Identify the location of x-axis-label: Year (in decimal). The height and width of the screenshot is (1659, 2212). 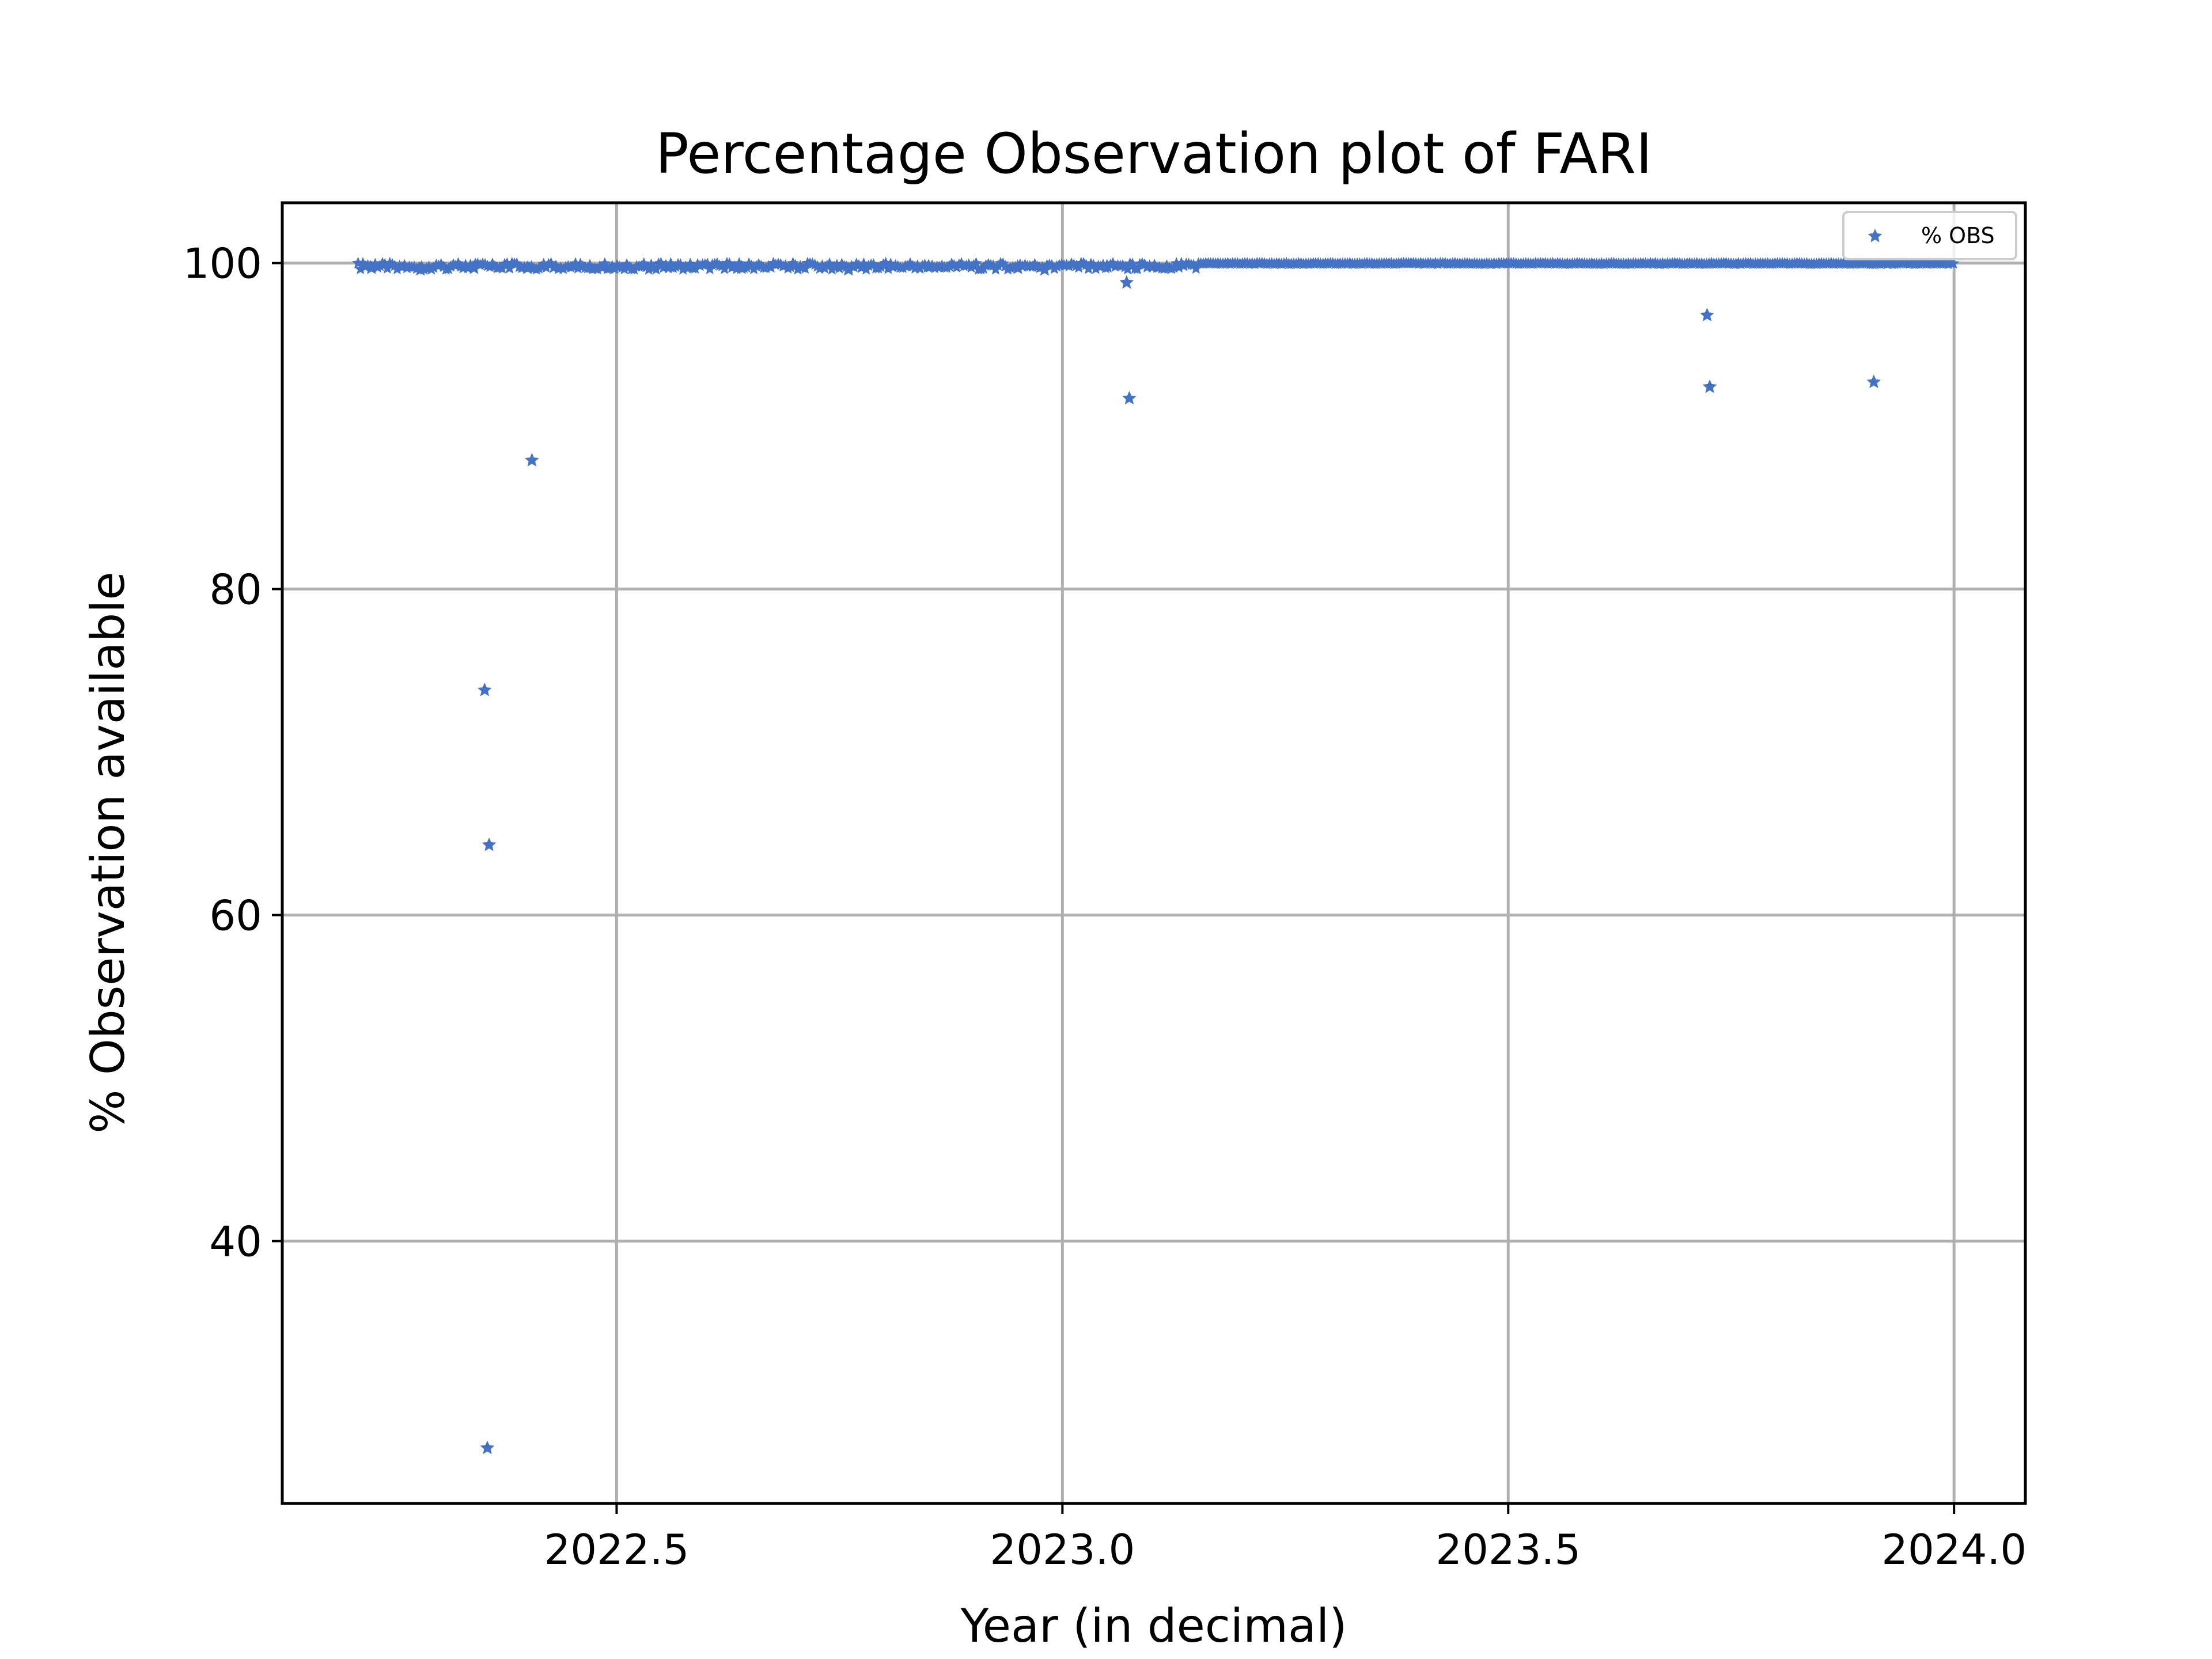
(1153, 1626).